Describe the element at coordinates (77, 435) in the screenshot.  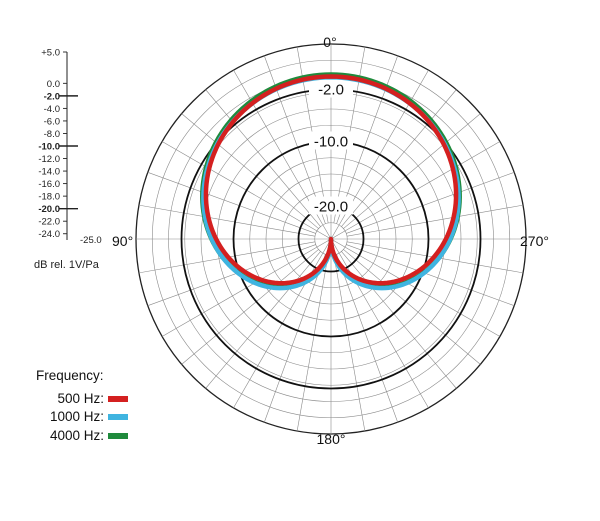
I see `legend-label-4000hz: 4000 Hz:` at that location.